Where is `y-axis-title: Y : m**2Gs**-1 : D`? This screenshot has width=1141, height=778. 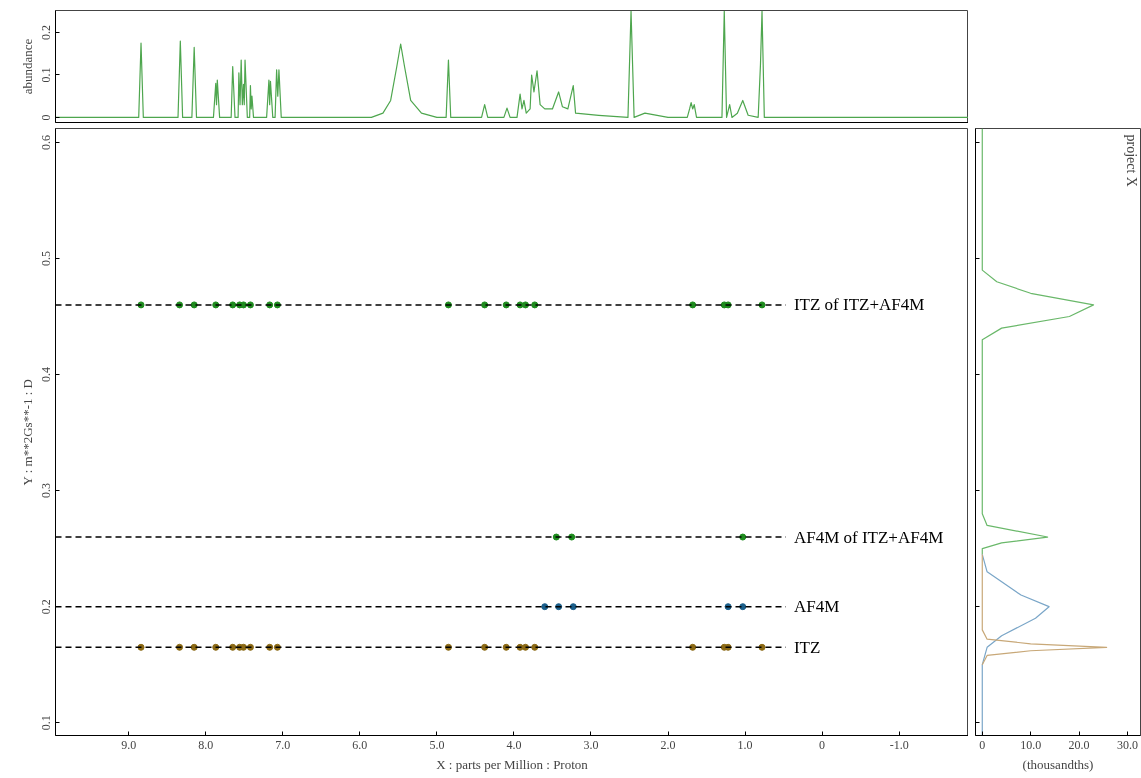 y-axis-title: Y : m**2Gs**-1 : D is located at coordinates (27, 432).